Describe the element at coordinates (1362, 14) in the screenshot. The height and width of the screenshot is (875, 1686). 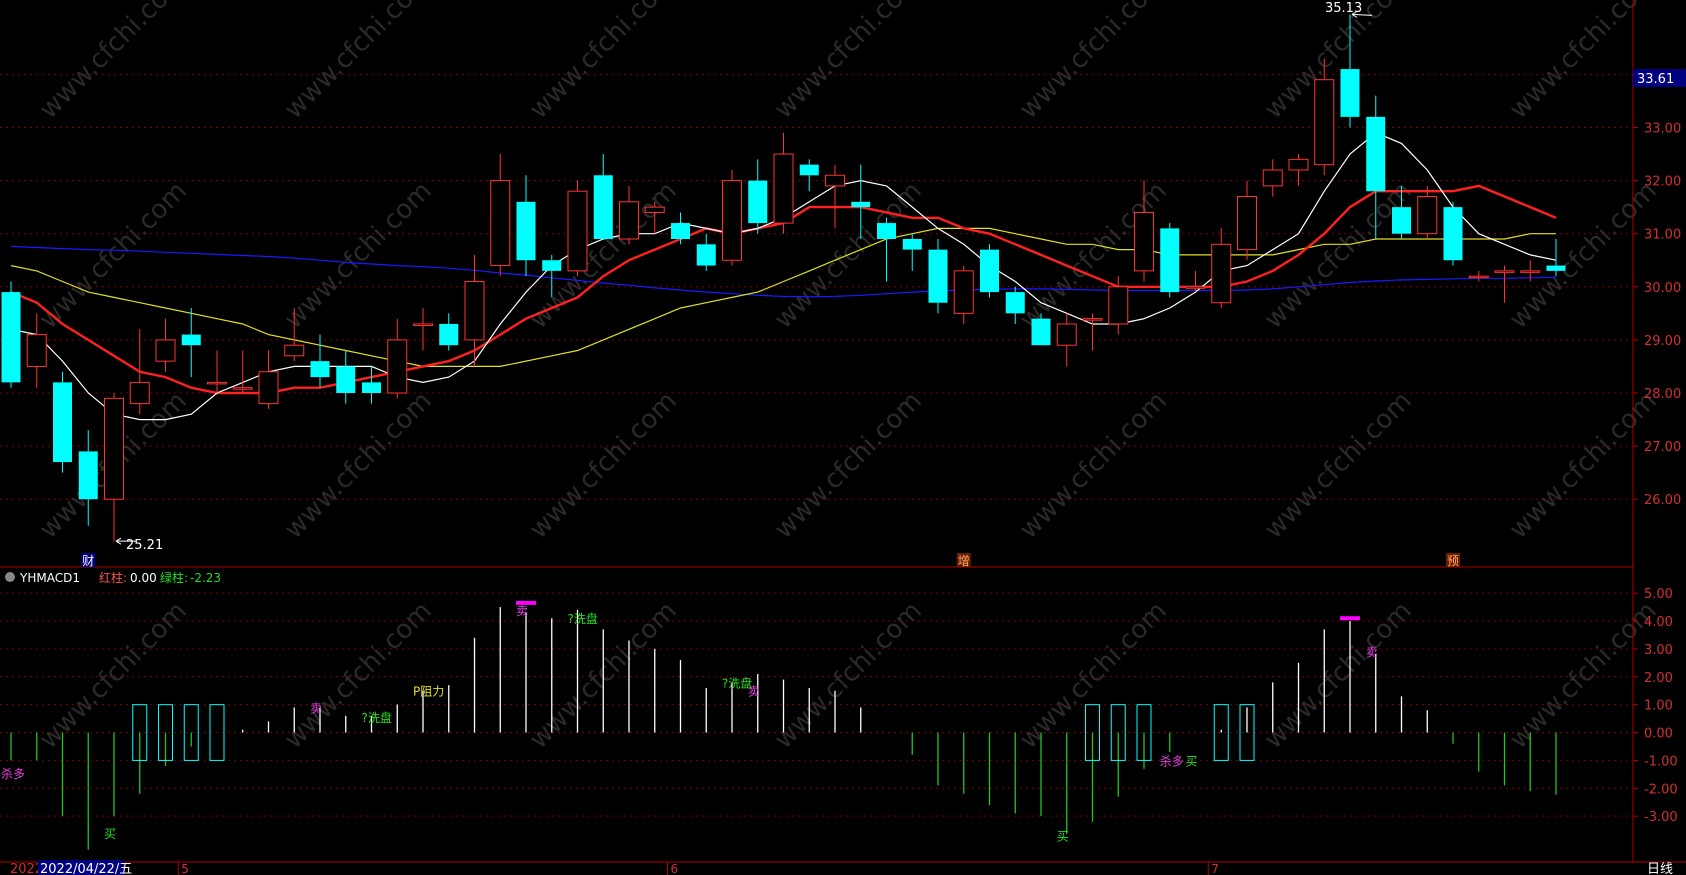
I see `high-arrow` at that location.